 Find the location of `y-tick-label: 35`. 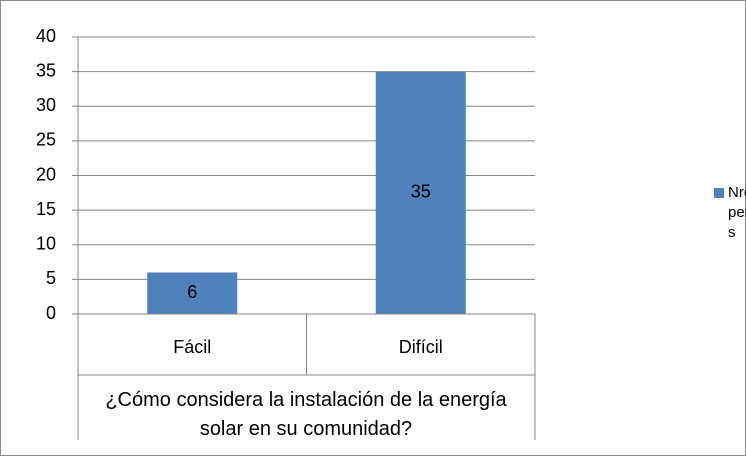

y-tick-label: 35 is located at coordinates (46, 70).